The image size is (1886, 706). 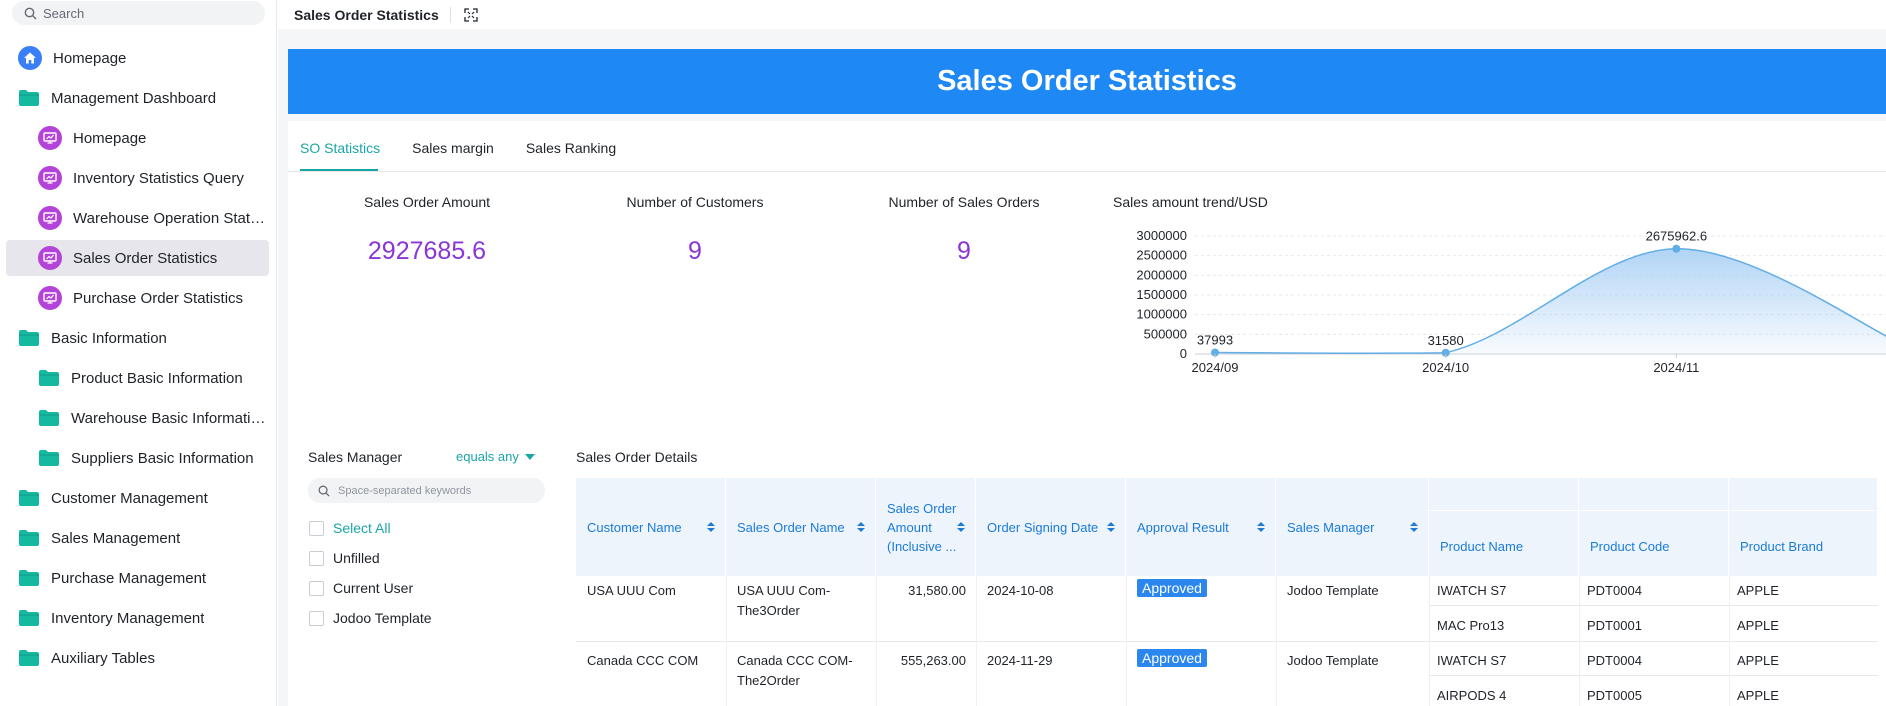 I want to click on column-header-product-name: Product Name, so click(x=1504, y=527).